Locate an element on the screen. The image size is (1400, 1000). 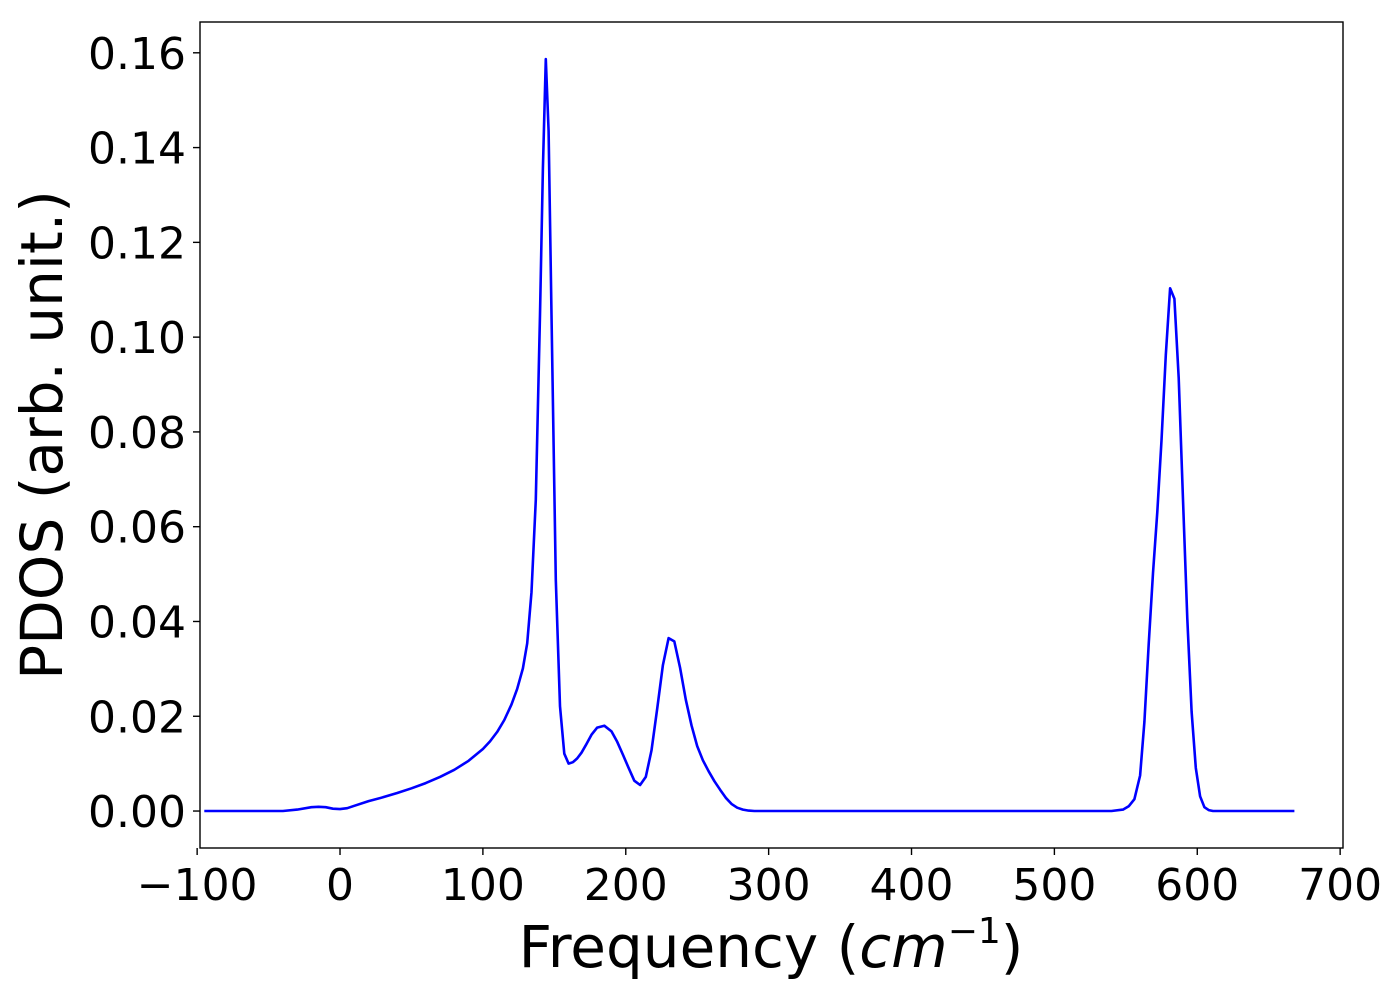
x-tick-label: 400 is located at coordinates (912, 885).